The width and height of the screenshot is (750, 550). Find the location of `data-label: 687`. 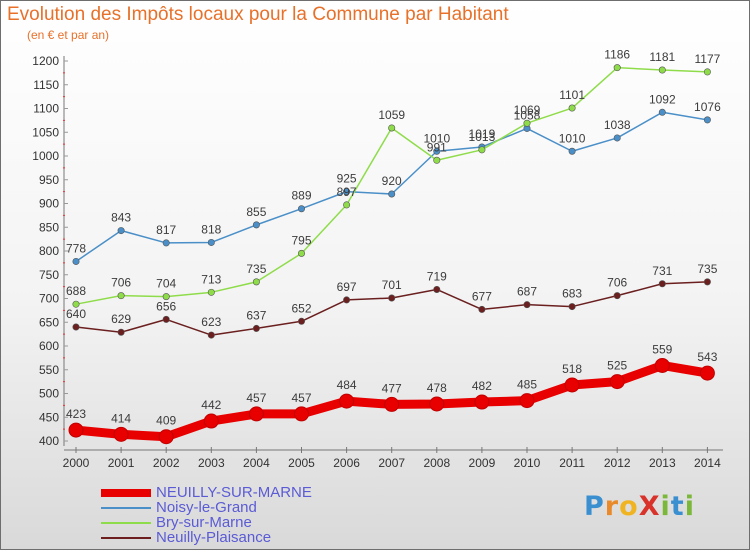

data-label: 687 is located at coordinates (527, 292).